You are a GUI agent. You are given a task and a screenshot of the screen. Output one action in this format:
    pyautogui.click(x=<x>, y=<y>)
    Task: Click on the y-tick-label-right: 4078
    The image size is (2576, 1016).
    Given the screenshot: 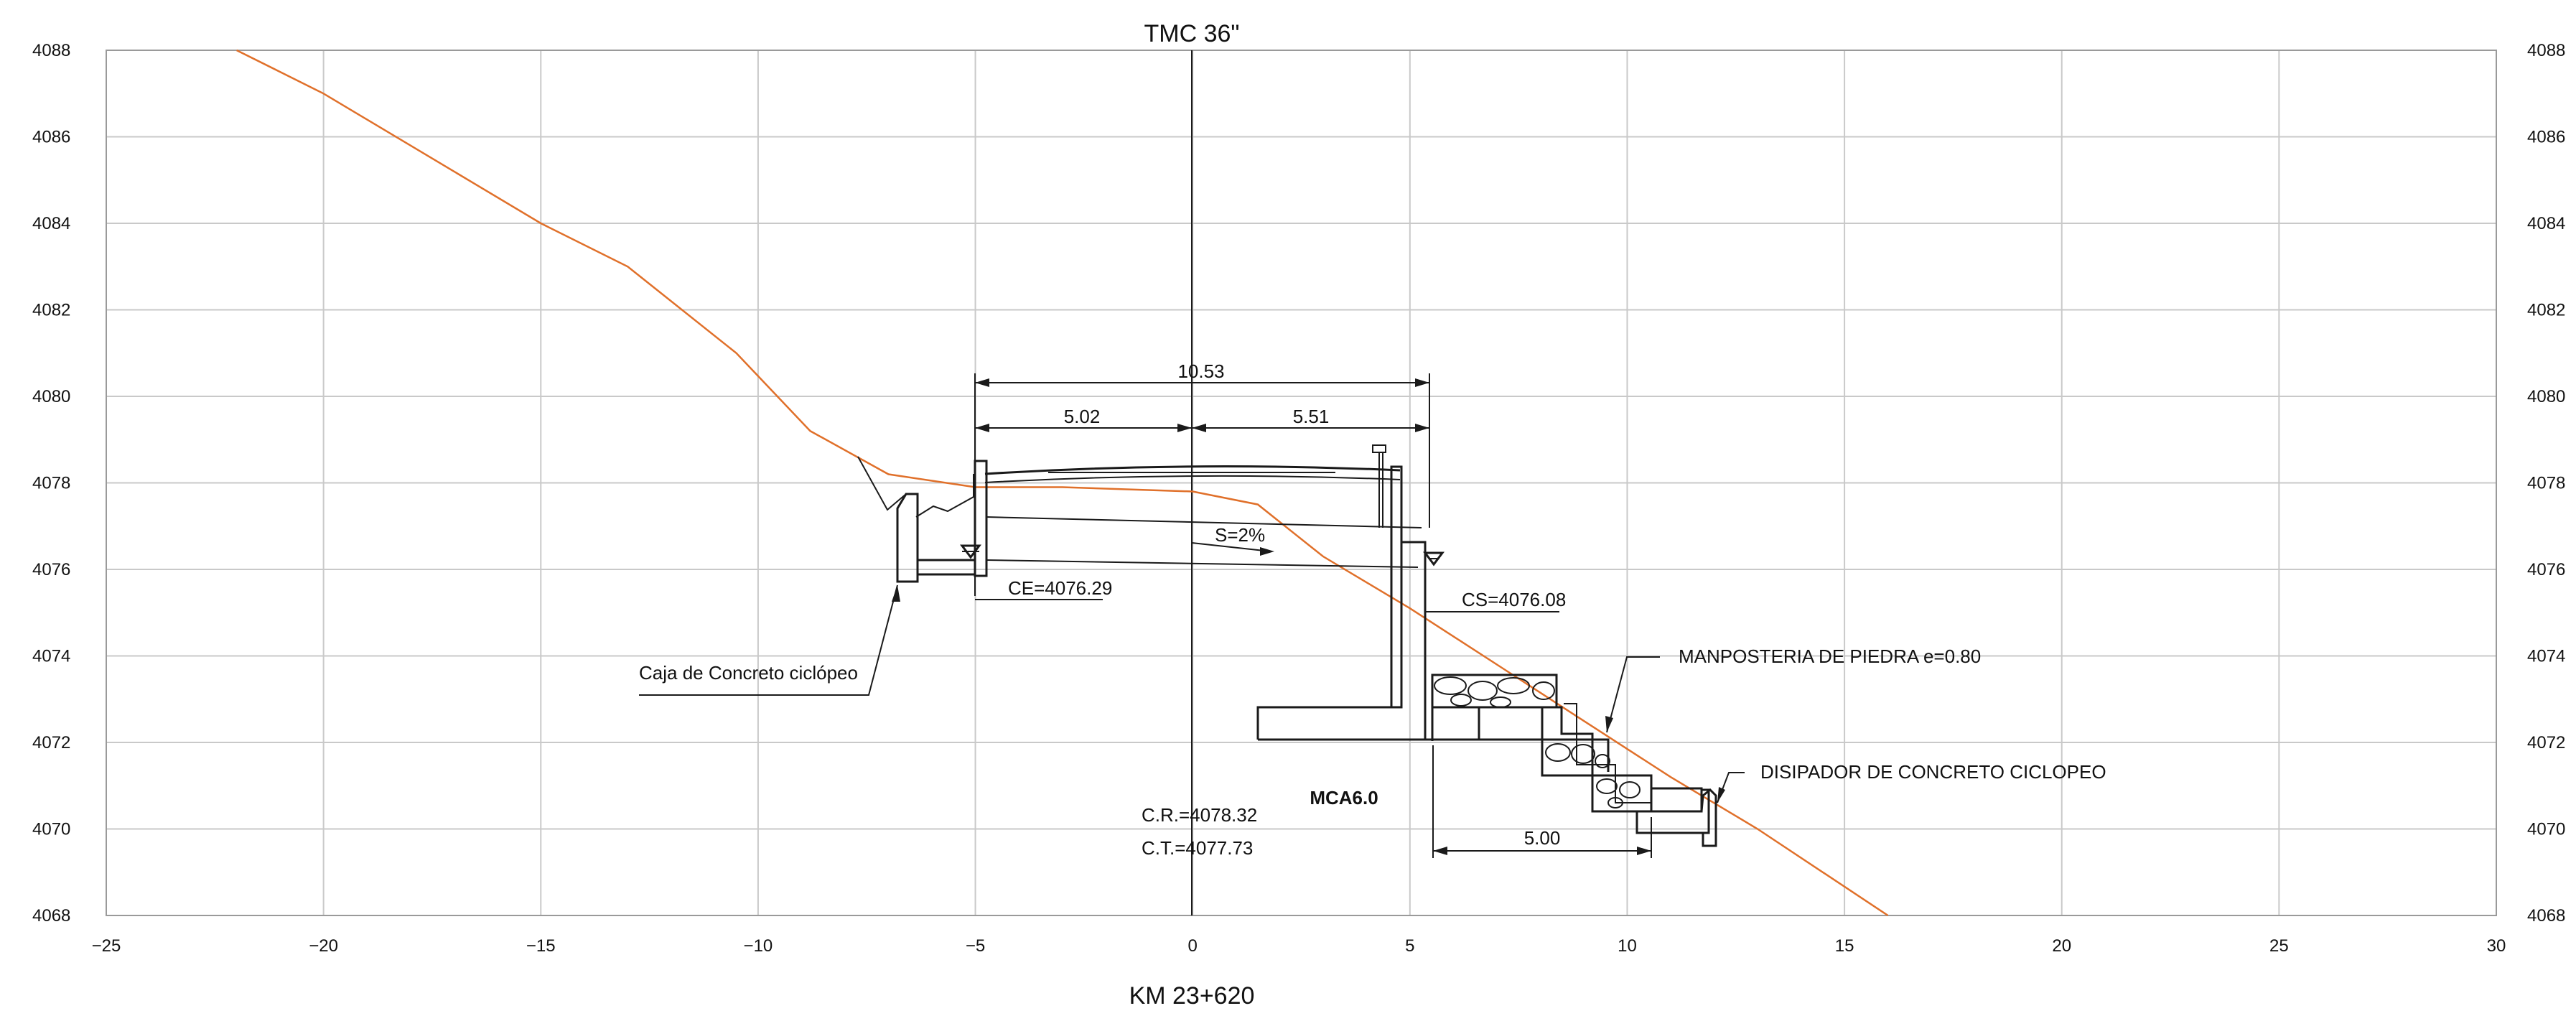 What is the action you would take?
    pyautogui.click(x=2546, y=483)
    